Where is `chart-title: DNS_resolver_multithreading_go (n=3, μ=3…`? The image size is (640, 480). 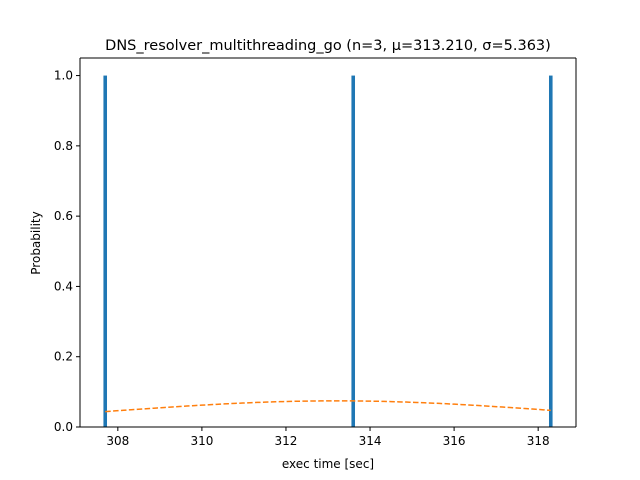 chart-title: DNS_resolver_multithreading_go (n=3, μ=3… is located at coordinates (328, 46).